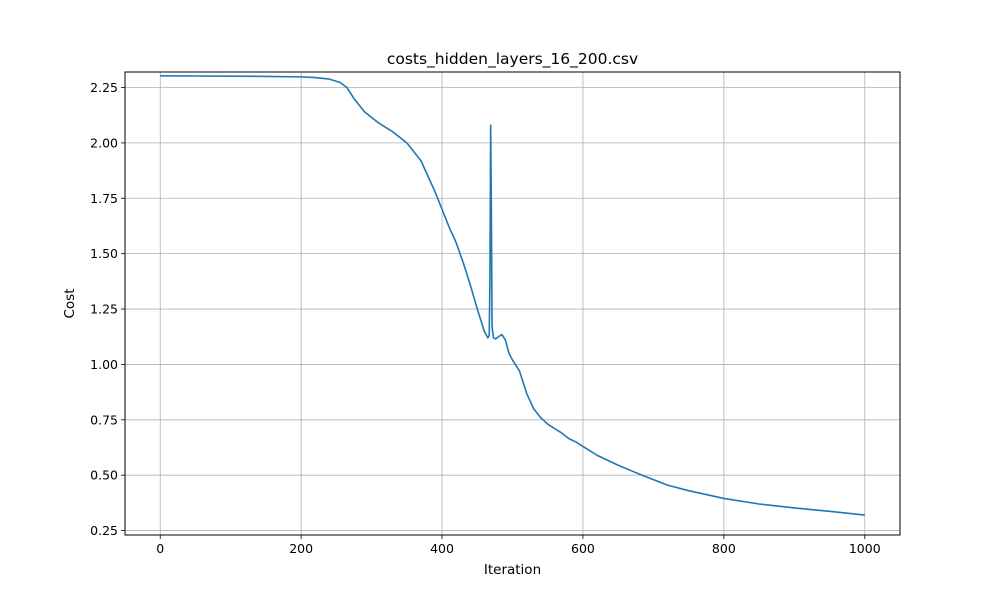 The image size is (1000, 604). Describe the element at coordinates (104, 530) in the screenshot. I see `y-tick-label: 0.25` at that location.